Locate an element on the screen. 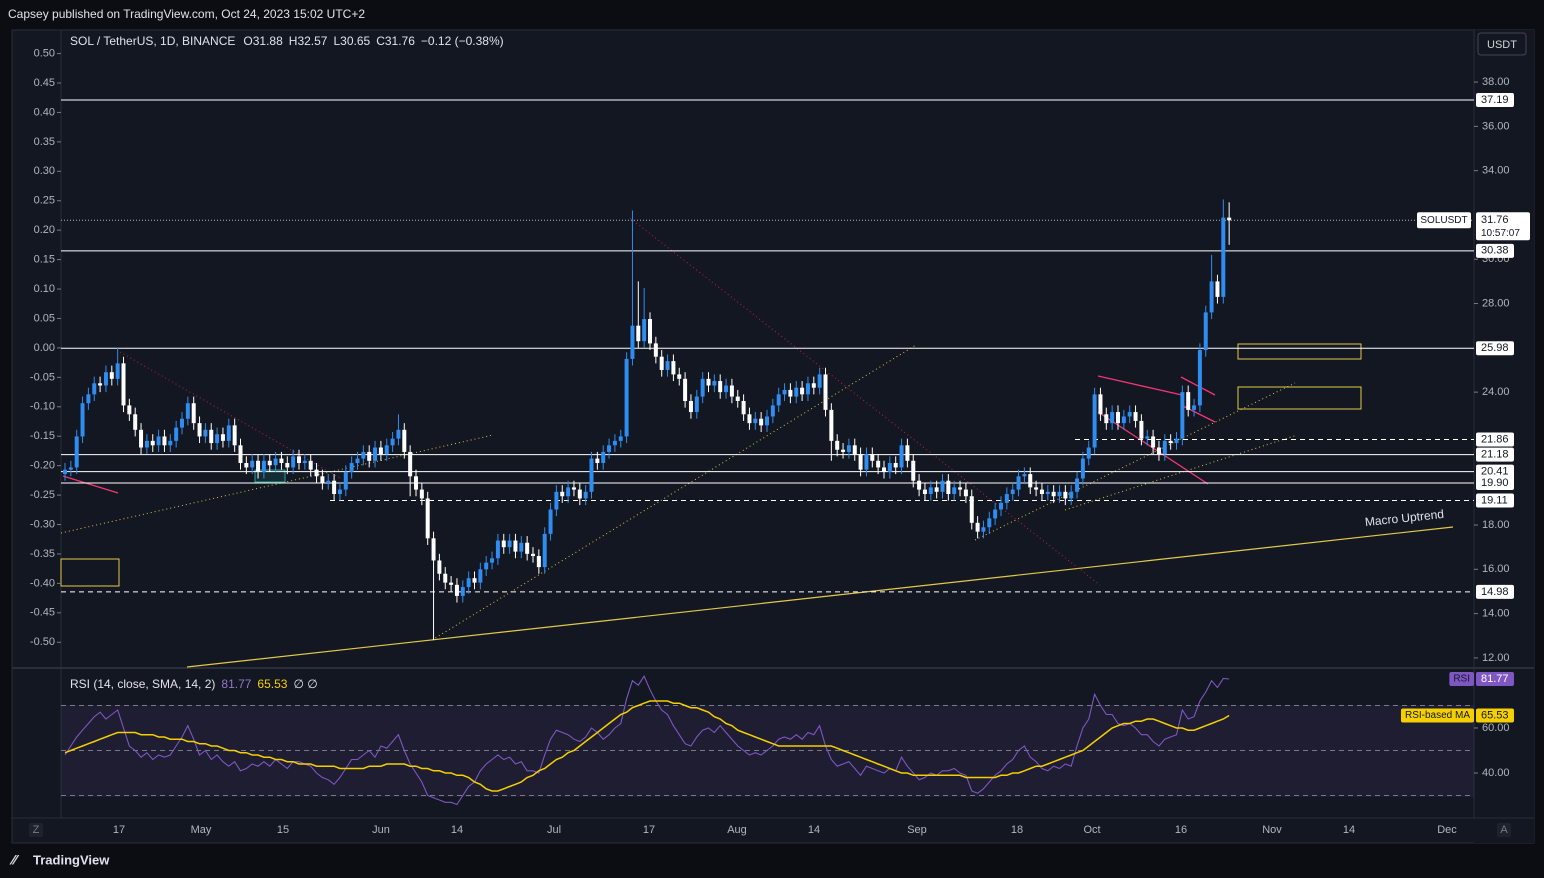  level-label: 30.38 is located at coordinates (1495, 251).